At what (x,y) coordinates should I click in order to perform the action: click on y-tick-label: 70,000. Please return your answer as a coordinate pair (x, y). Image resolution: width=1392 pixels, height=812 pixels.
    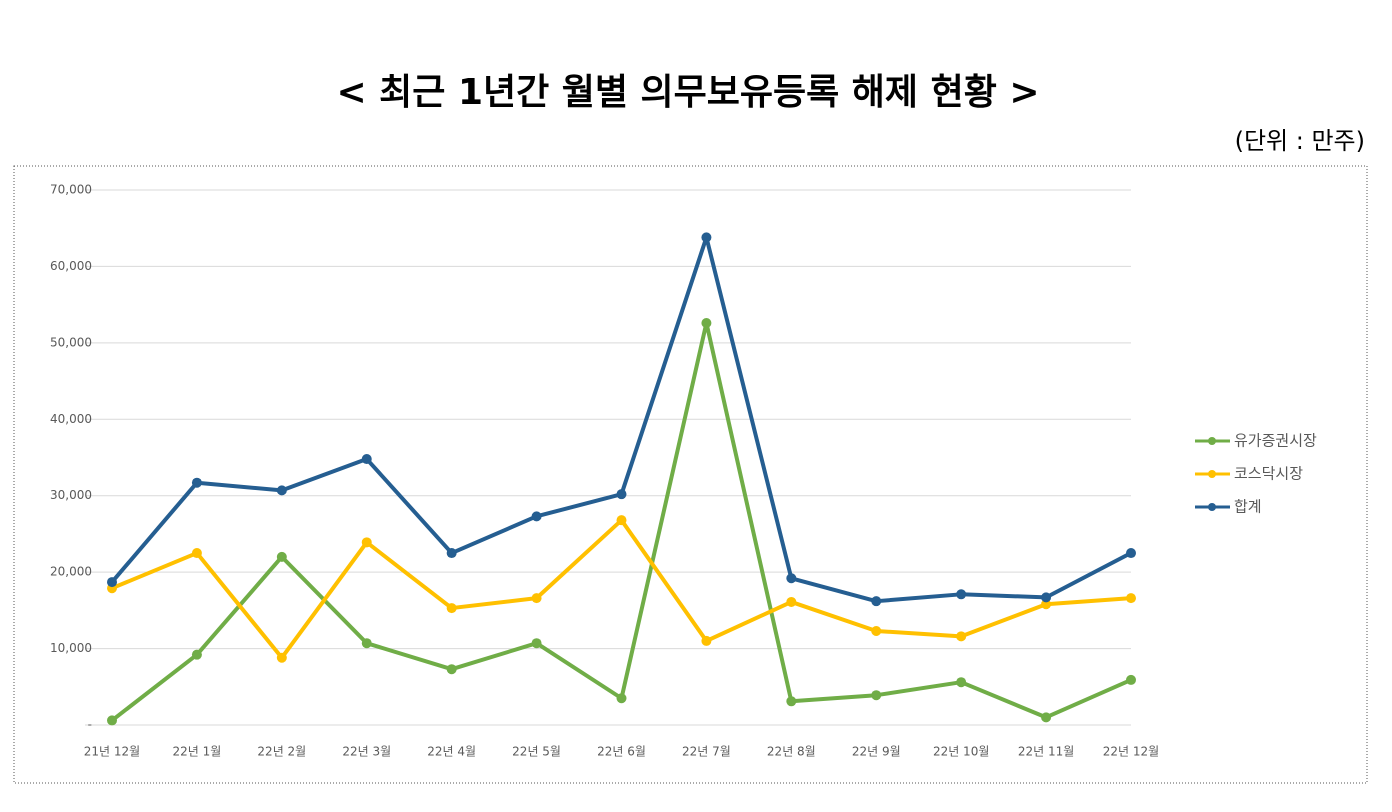
    Looking at the image, I should click on (71, 190).